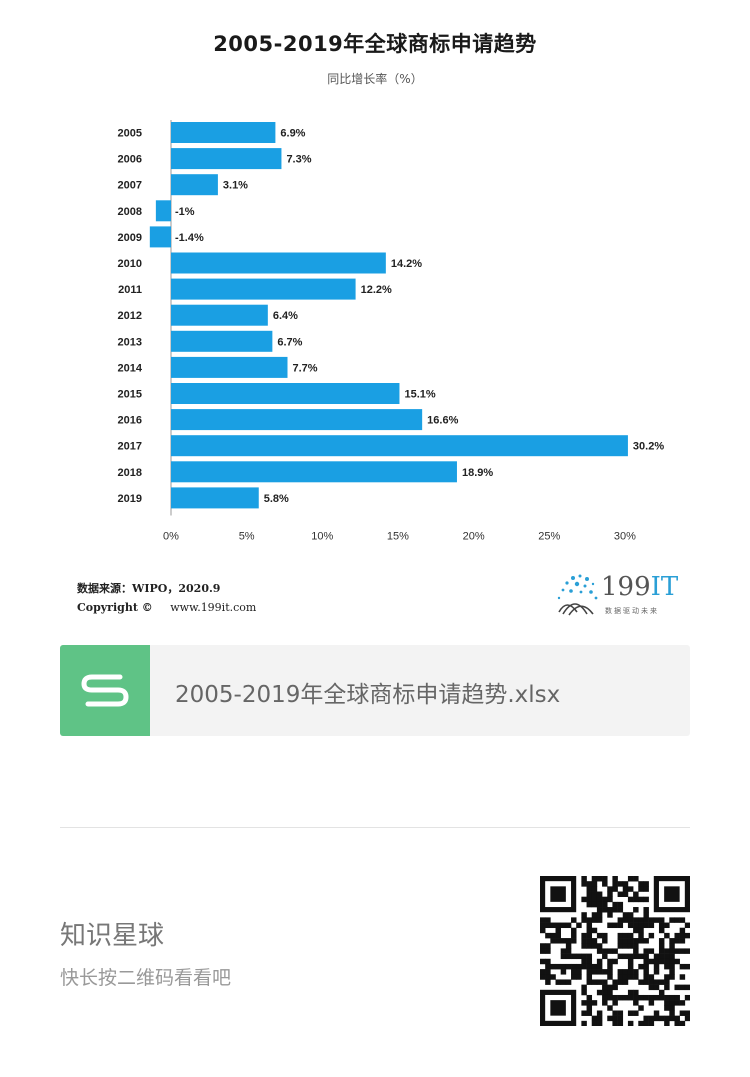 The height and width of the screenshot is (1077, 750). Describe the element at coordinates (398, 536) in the screenshot. I see `x-tick-label: 15%` at that location.